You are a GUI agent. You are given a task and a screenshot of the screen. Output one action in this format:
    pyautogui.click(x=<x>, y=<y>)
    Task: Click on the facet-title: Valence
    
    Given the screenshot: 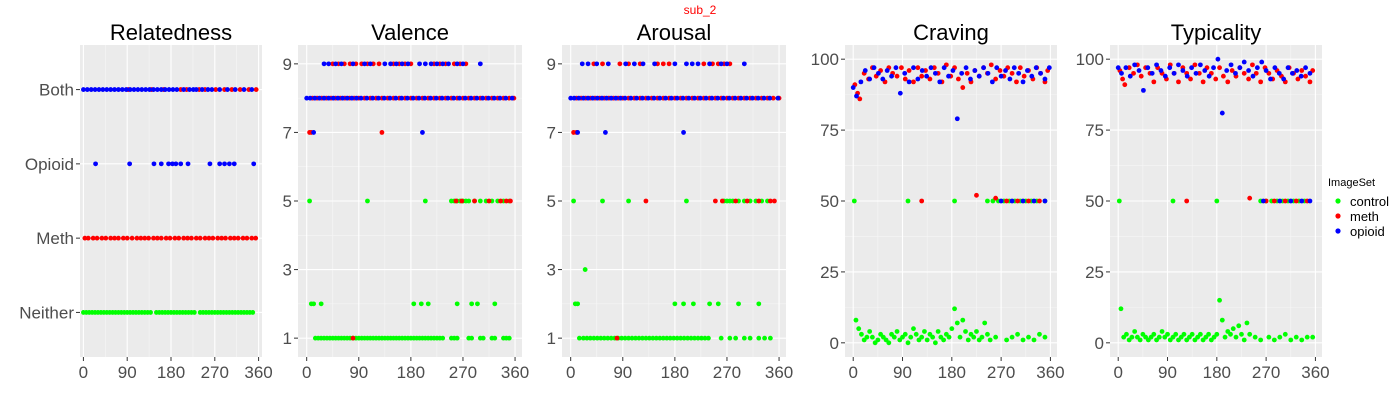 What is the action you would take?
    pyautogui.click(x=410, y=32)
    